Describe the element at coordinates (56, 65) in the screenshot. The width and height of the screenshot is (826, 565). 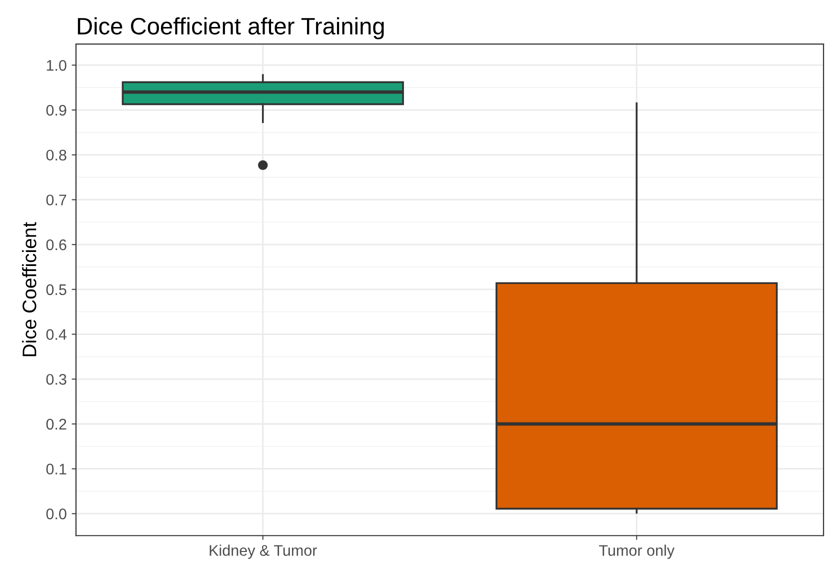
I see `y-tick-label: 1.0` at that location.